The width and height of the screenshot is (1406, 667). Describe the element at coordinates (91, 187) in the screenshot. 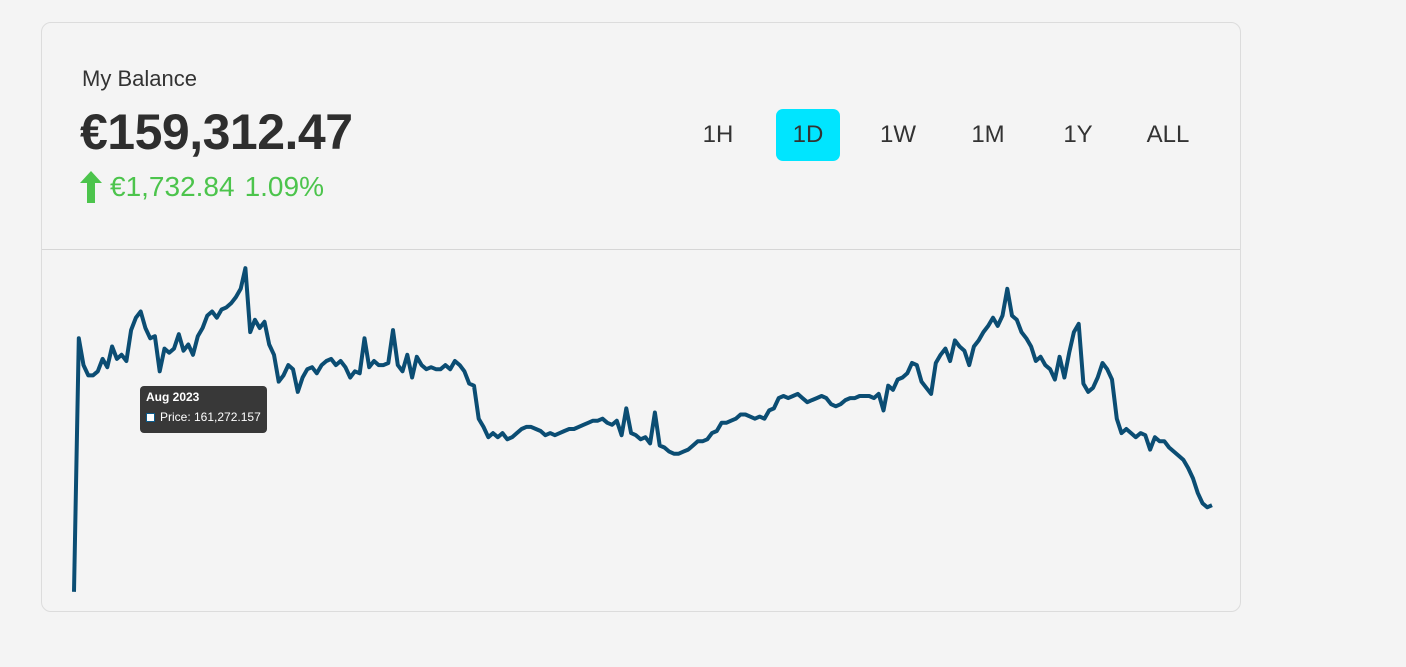

I see `arrow-up-icon` at that location.